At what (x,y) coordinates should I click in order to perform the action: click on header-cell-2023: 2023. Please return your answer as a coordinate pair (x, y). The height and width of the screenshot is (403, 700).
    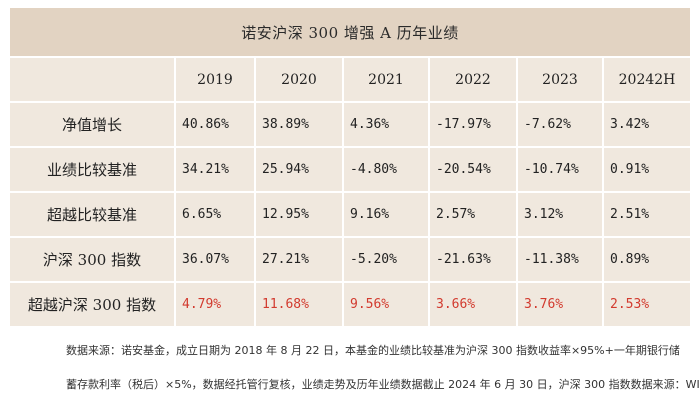
    Looking at the image, I should click on (560, 80).